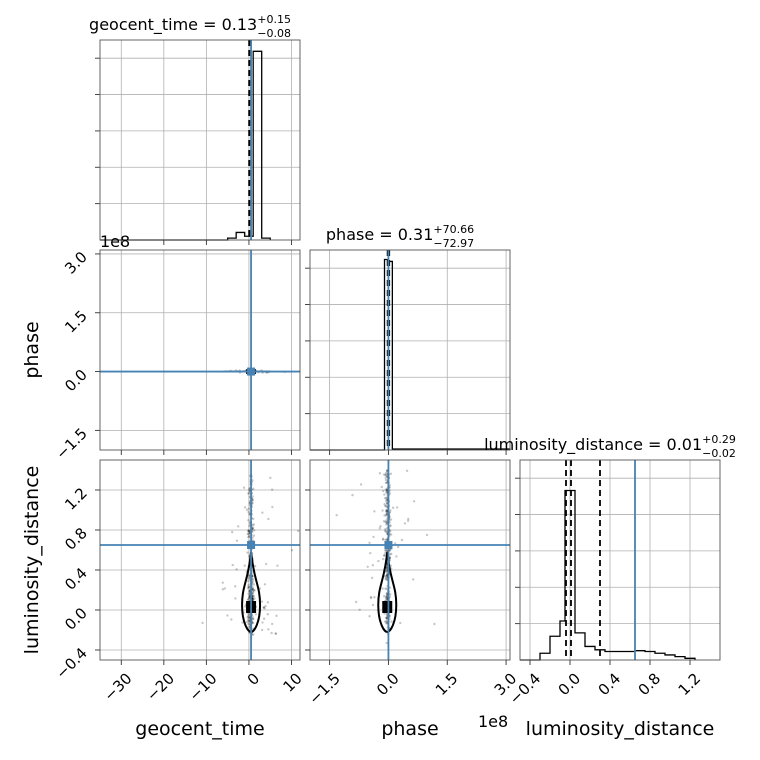  I want to click on y-tick-label-luminosity_distance: −0.4, so click(71, 663).